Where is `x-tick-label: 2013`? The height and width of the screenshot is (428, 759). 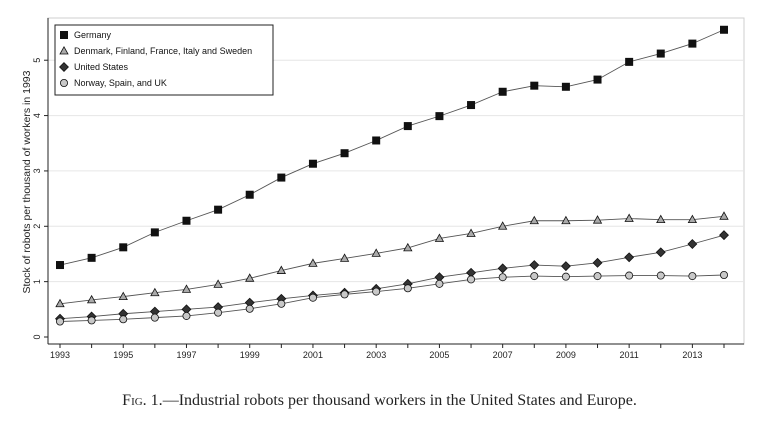
x-tick-label: 2013 is located at coordinates (692, 355).